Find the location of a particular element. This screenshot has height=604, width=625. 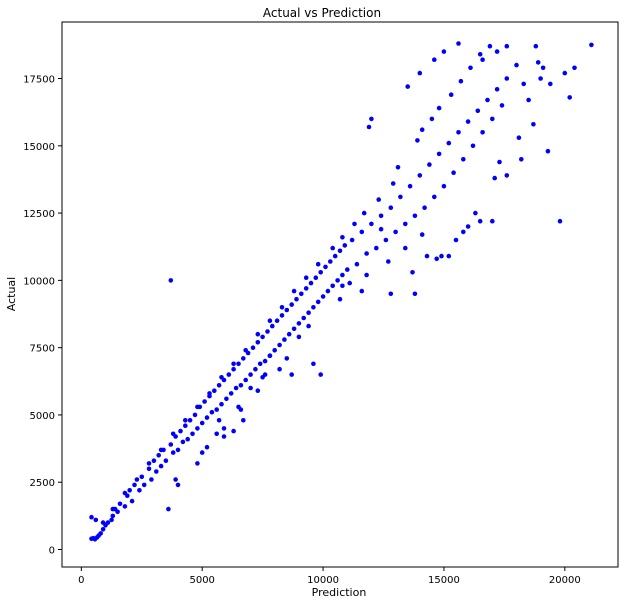

y-axis: 0 2500 5000 7500 10000 12500 15000 17500 is located at coordinates (42, 316).